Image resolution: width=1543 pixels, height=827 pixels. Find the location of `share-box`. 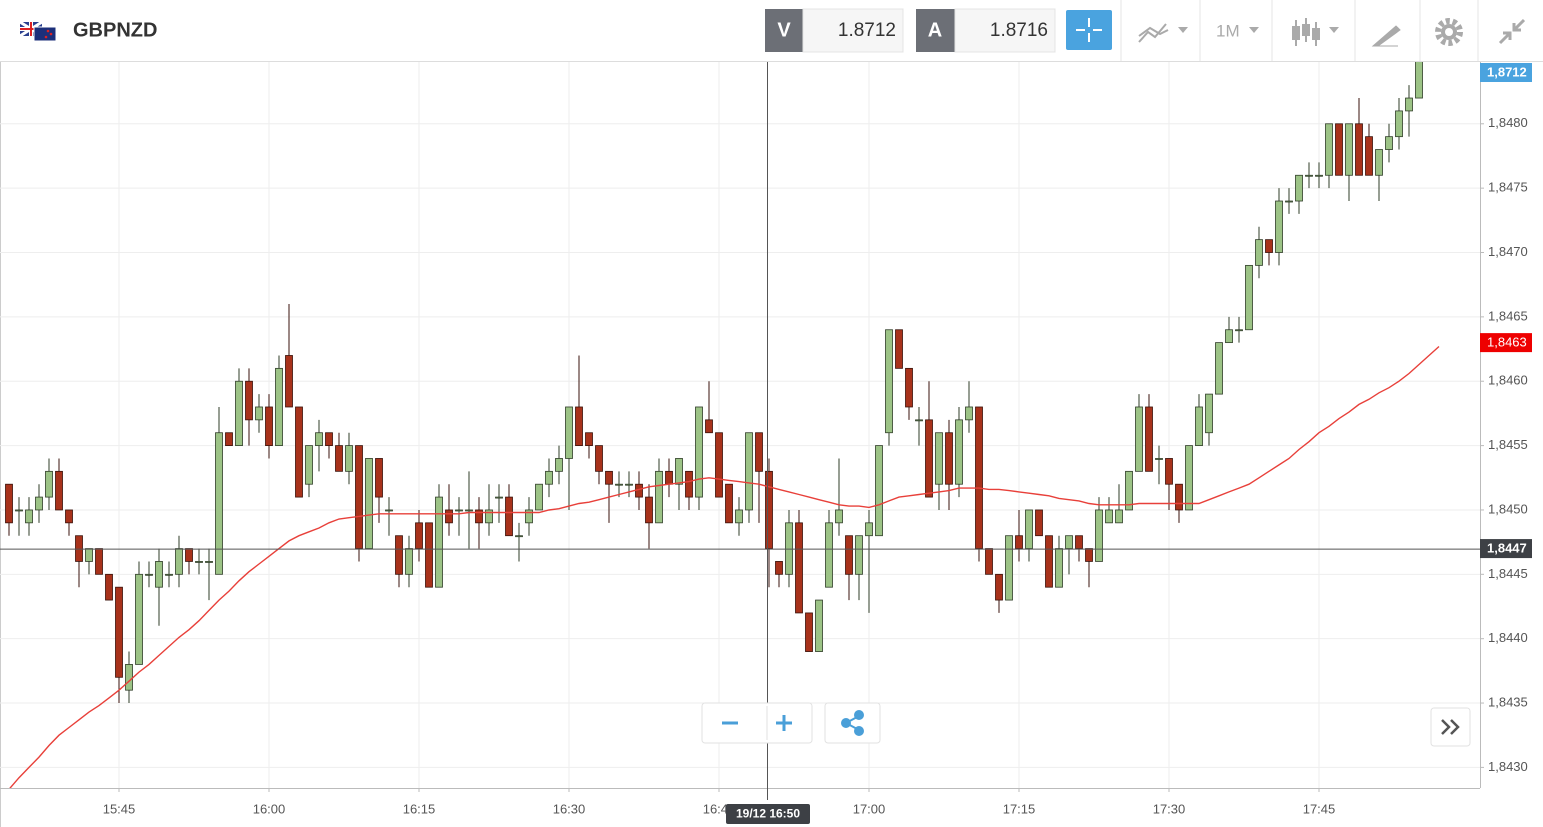

share-box is located at coordinates (852, 723).